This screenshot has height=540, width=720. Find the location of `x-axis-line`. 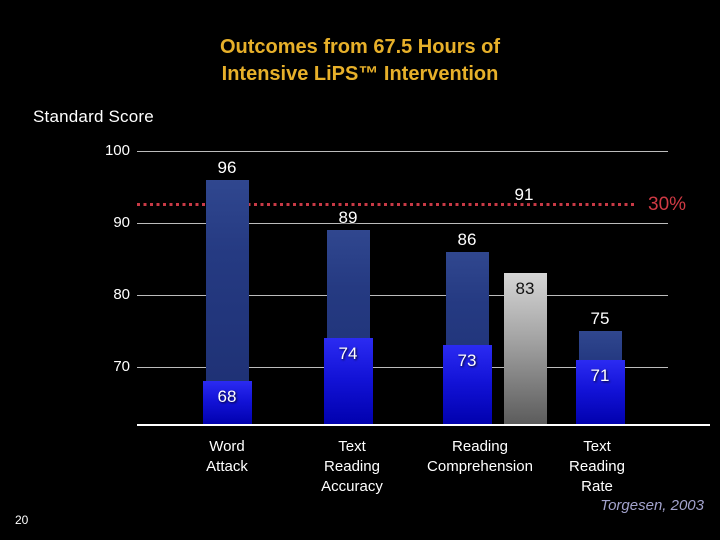

x-axis-line is located at coordinates (423, 425).